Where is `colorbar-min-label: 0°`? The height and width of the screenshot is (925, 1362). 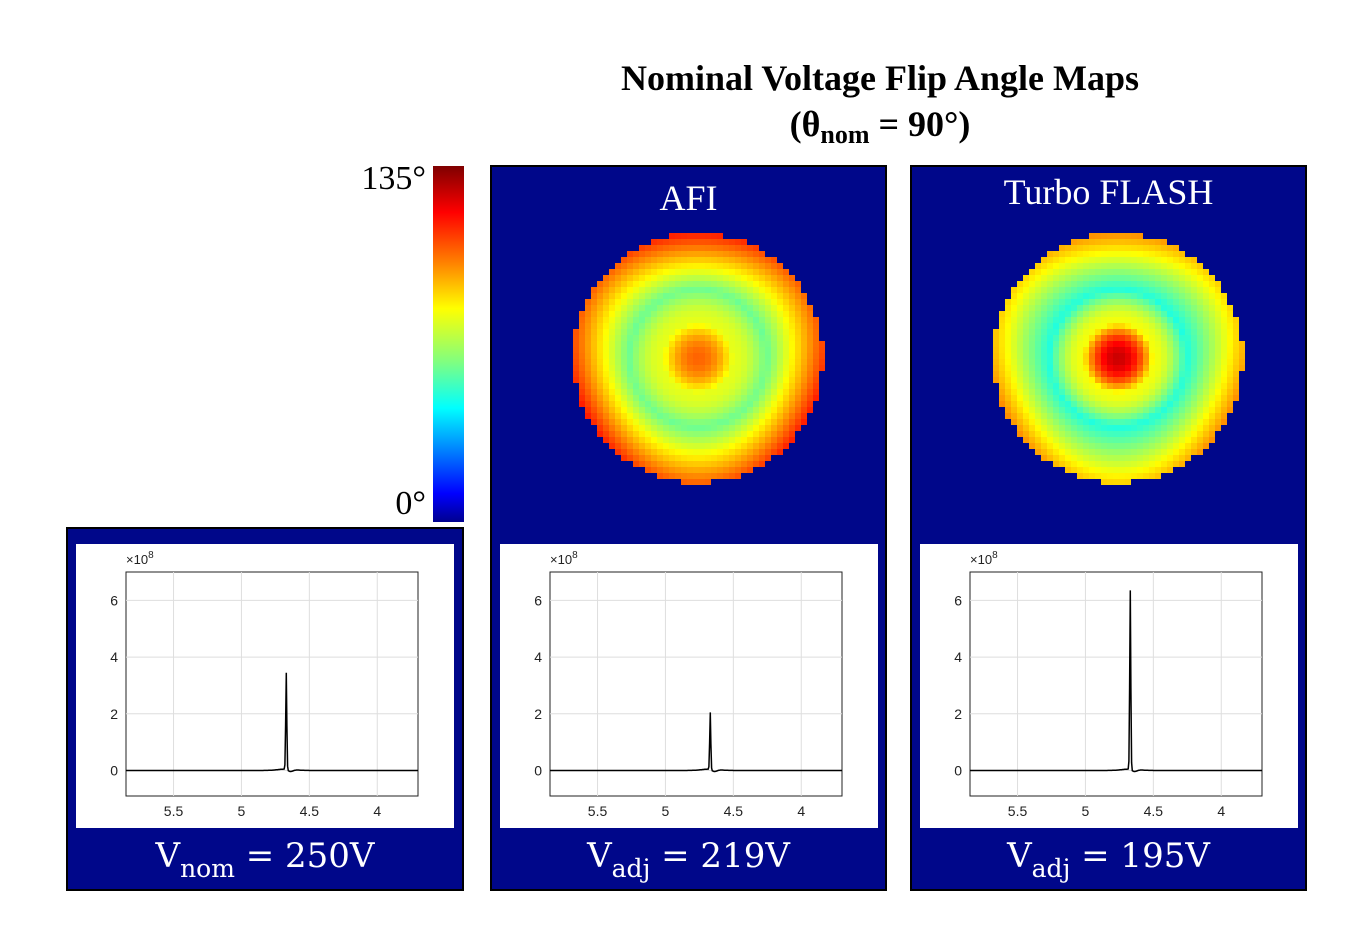
colorbar-min-label: 0° is located at coordinates (410, 503).